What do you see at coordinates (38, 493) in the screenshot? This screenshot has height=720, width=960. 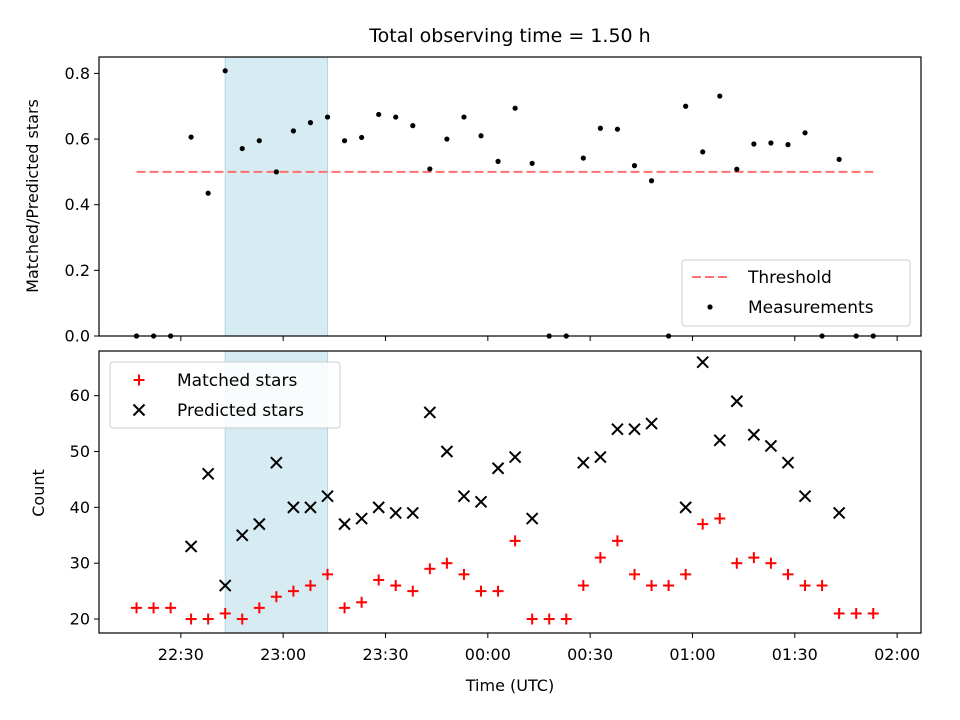 I see `bottom-y-axis-label: Count` at bounding box center [38, 493].